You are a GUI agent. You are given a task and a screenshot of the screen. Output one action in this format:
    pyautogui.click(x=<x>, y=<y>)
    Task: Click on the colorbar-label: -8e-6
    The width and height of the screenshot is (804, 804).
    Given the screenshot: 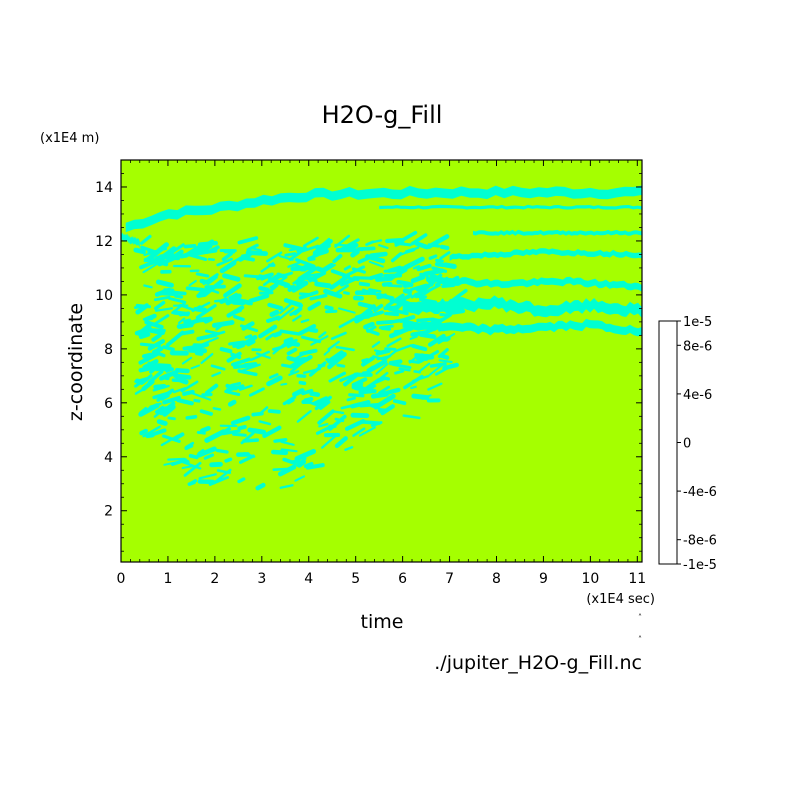 What is the action you would take?
    pyautogui.click(x=700, y=541)
    